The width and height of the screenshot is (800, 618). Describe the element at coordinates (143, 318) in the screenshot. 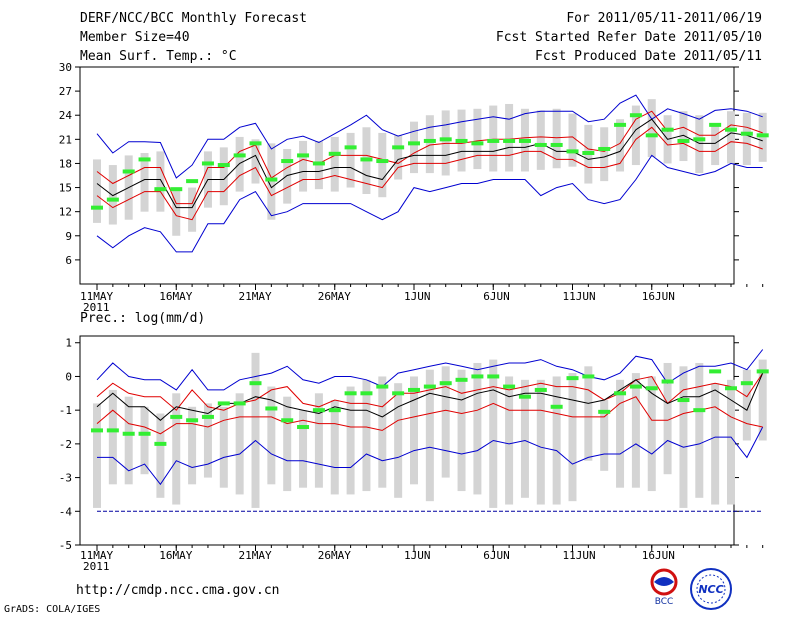

I see `prec-panel-title: Prec.: log(mm/d)` at that location.